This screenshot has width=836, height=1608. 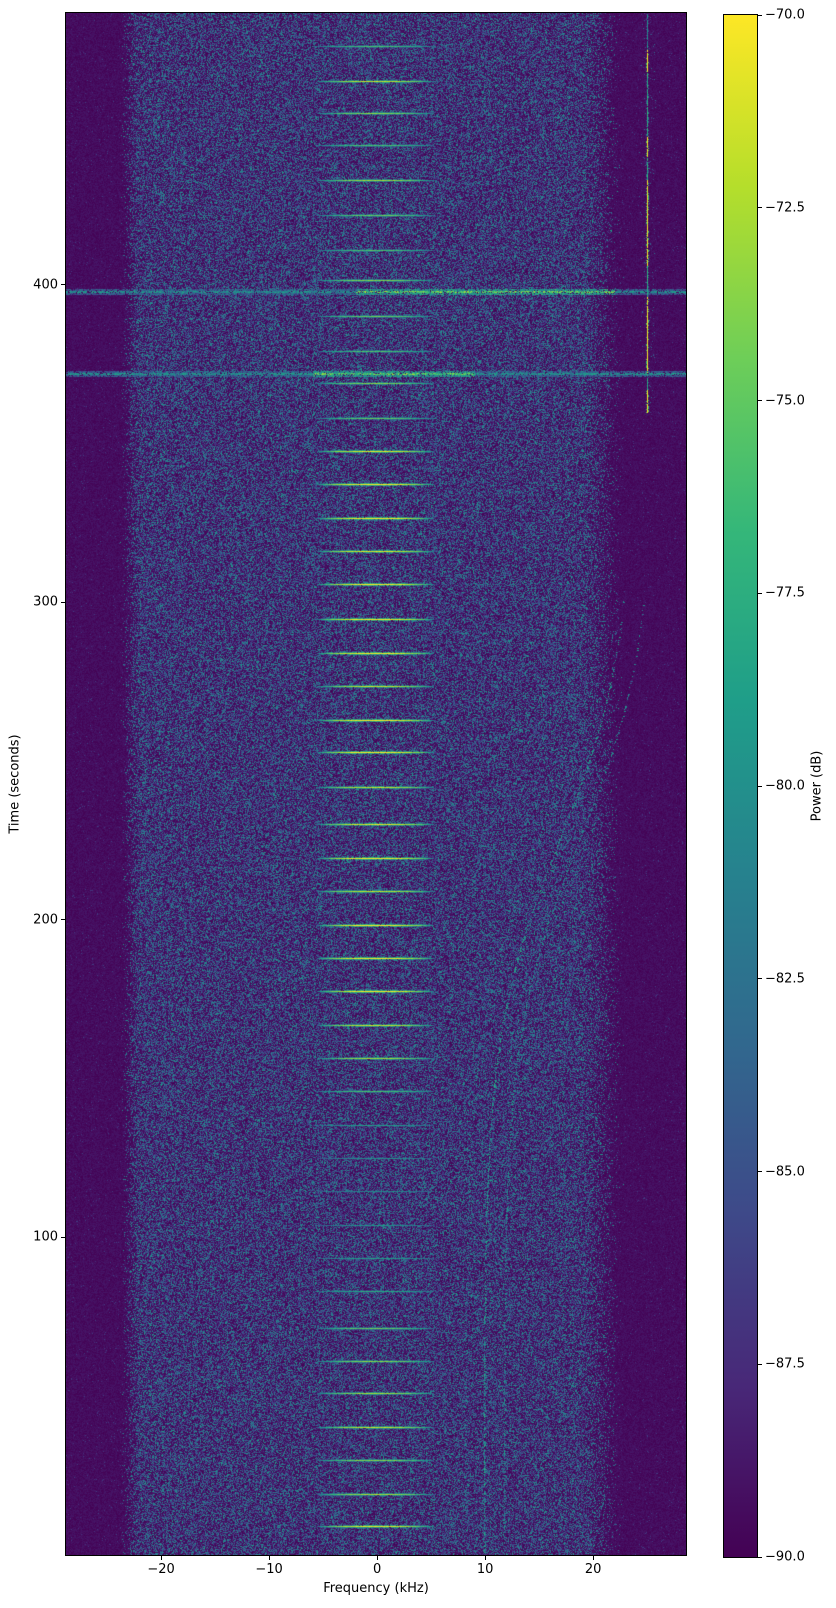 What do you see at coordinates (785, 15) in the screenshot?
I see `colorbar-tick-label: −70.0` at bounding box center [785, 15].